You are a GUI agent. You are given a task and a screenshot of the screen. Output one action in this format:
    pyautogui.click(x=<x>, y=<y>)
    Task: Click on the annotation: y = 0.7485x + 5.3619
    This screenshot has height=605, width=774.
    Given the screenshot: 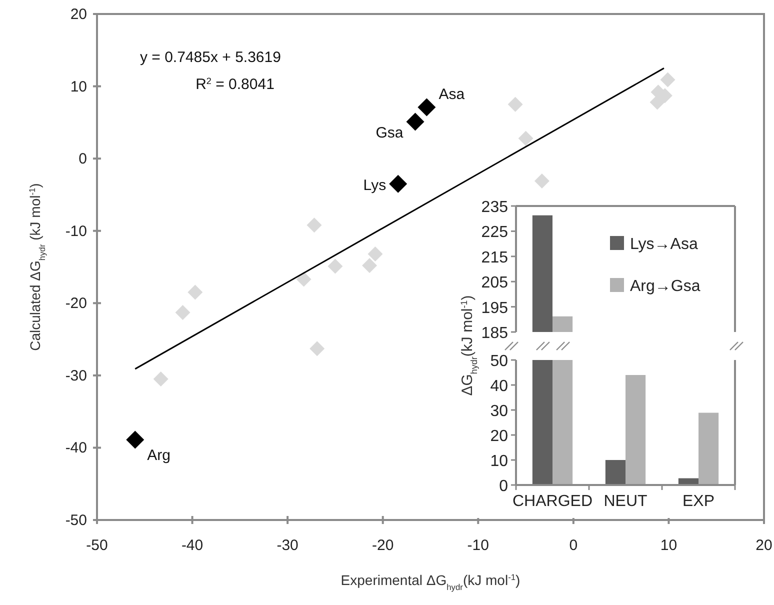 What is the action you would take?
    pyautogui.click(x=210, y=57)
    